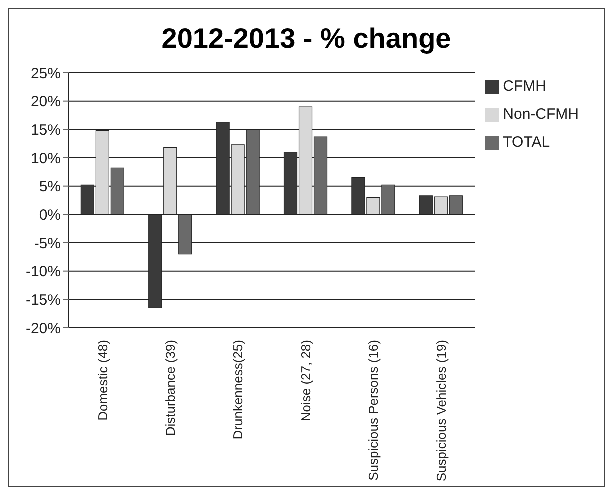 The image size is (611, 493). Describe the element at coordinates (43, 272) in the screenshot. I see `y-tick-label: -10%` at that location.